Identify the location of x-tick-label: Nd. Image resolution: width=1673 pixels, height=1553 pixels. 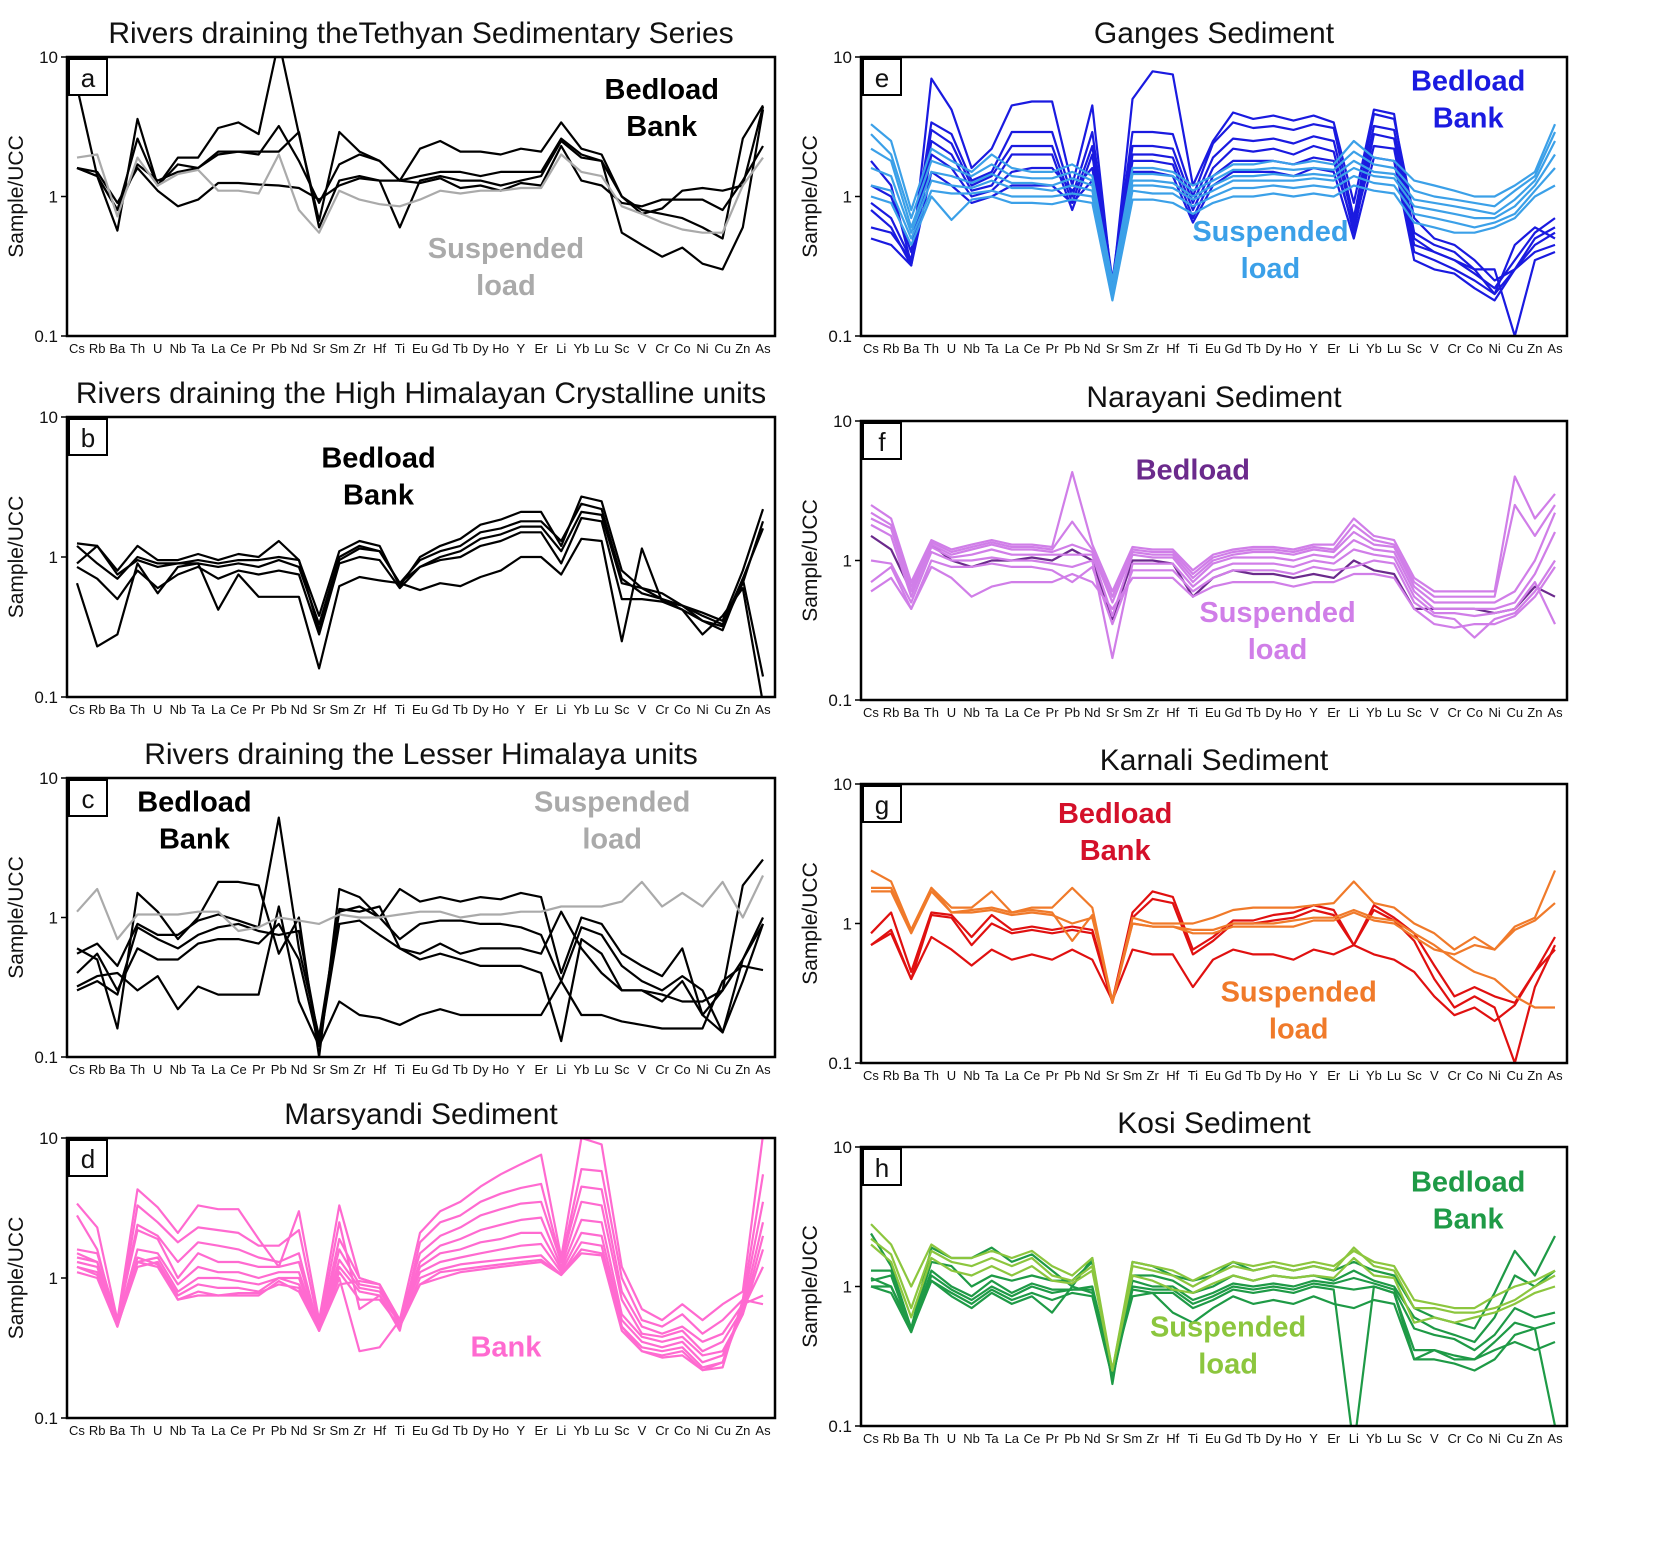
(299, 1069).